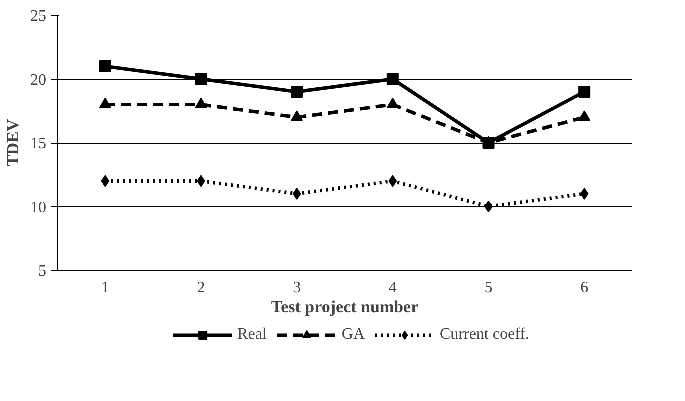  Describe the element at coordinates (38, 16) in the screenshot. I see `y-tick-label: 25` at that location.